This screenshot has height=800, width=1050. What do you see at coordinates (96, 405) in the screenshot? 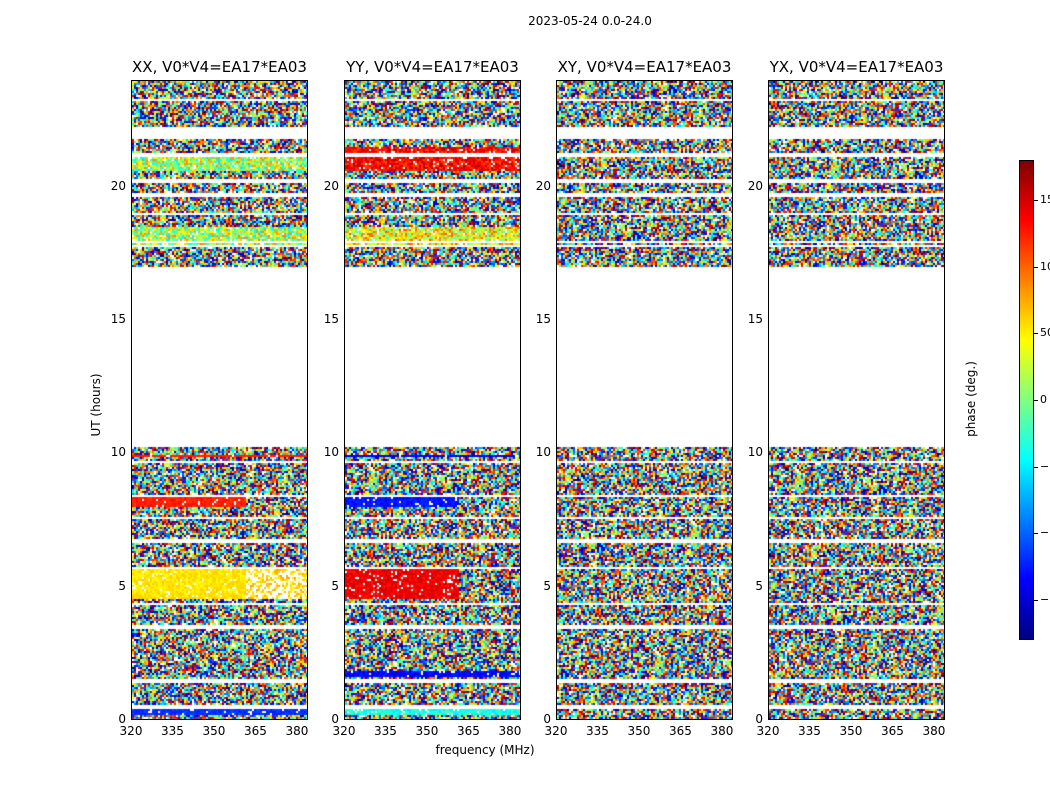
I see `y-axis-label: UT (hours)` at bounding box center [96, 405].